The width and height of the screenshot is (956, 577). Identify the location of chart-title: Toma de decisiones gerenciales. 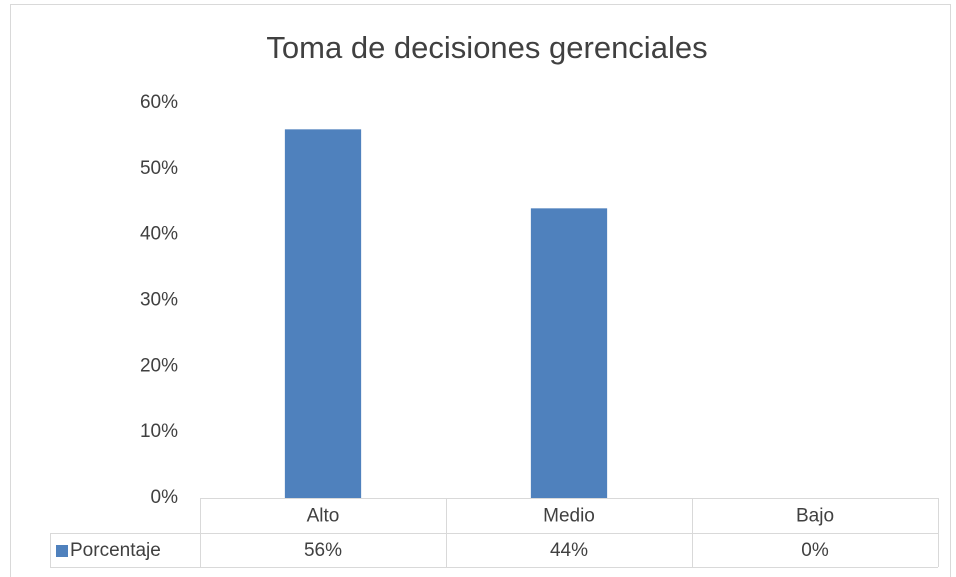
(486, 47).